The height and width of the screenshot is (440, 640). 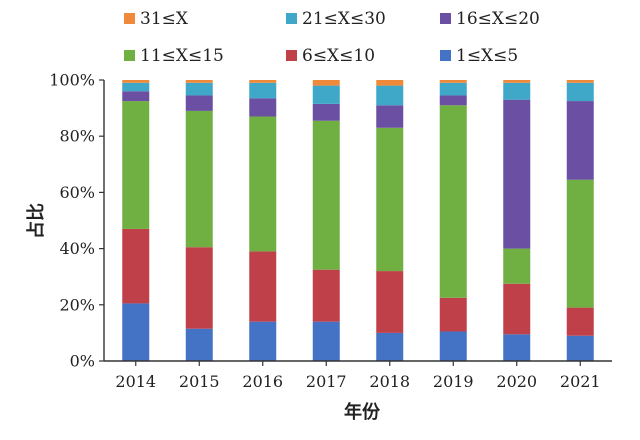 What do you see at coordinates (263, 286) in the screenshot?
I see `bar-segment-2016-s2` at bounding box center [263, 286].